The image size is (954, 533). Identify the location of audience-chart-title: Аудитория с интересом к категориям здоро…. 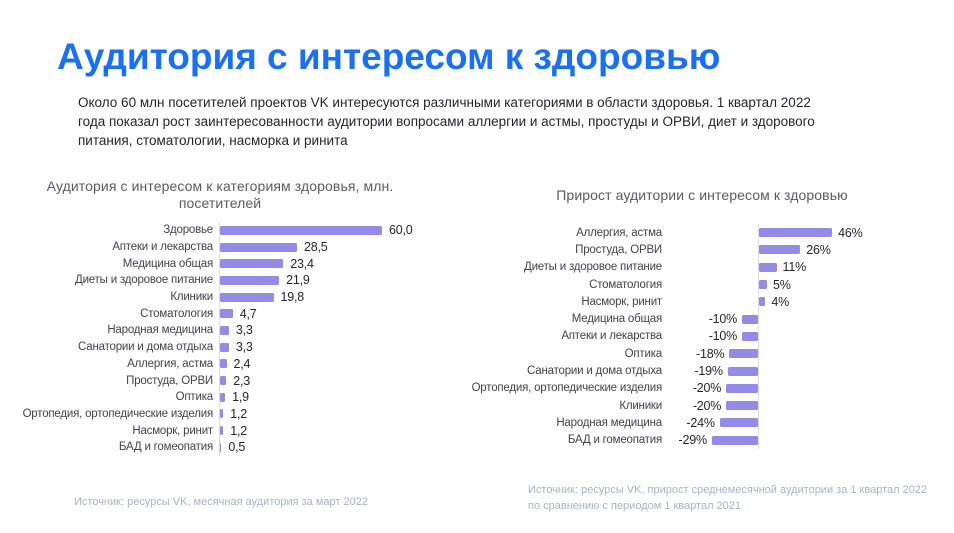
(220, 194).